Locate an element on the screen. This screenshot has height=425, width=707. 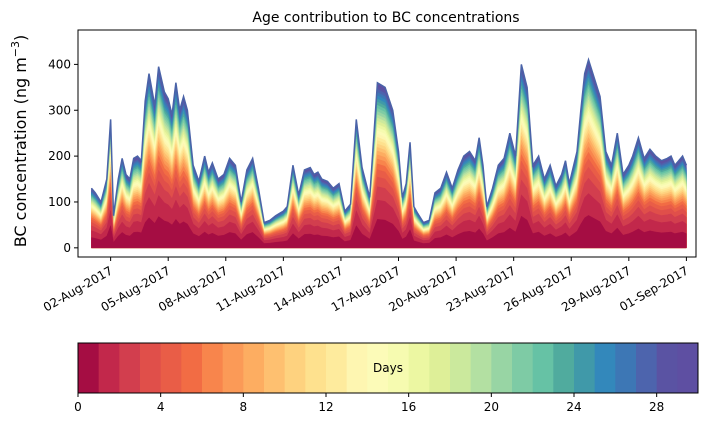
colorbar-tick-label: 16 is located at coordinates (408, 407).